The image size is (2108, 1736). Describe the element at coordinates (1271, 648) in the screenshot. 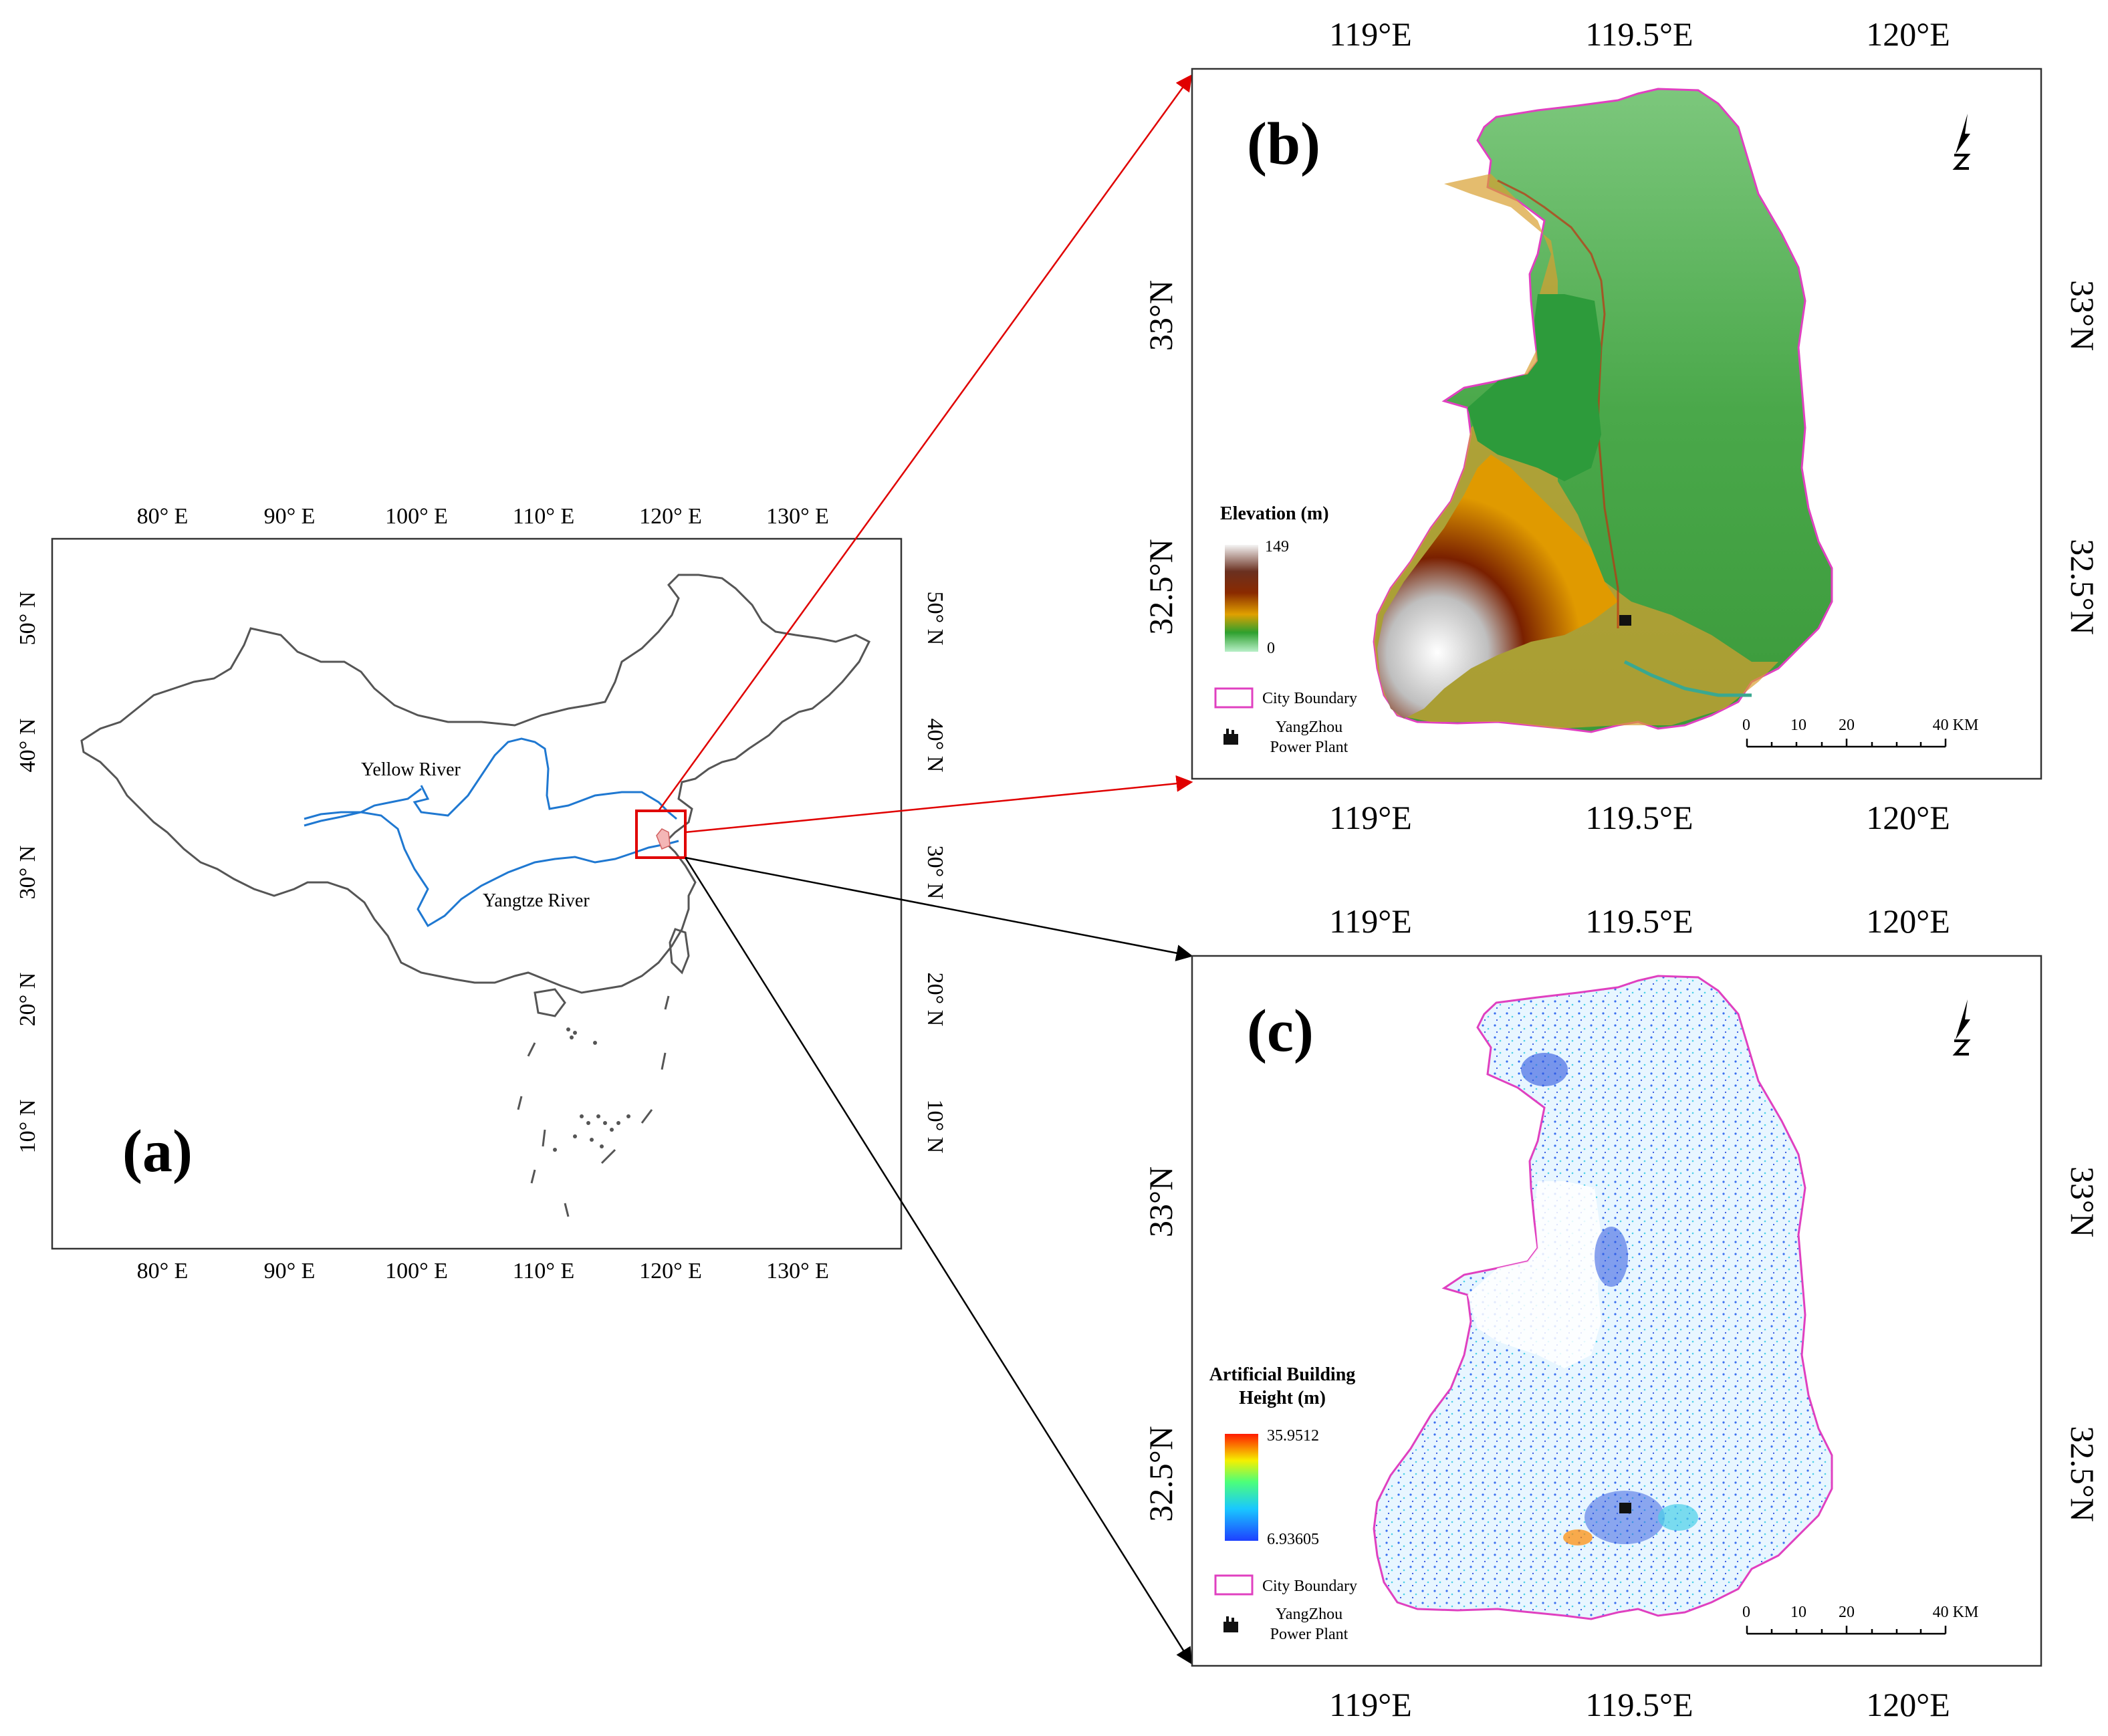

I see `legend-min: 0` at that location.